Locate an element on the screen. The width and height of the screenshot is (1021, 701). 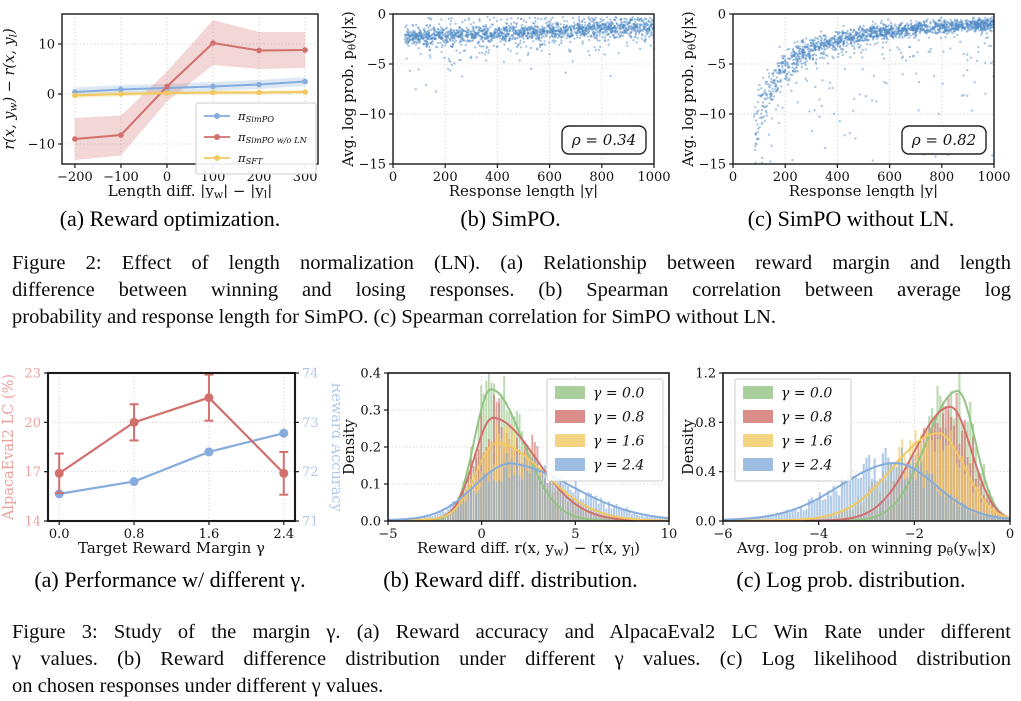
svg-text: Target Reward Margin γ is located at coordinates (171, 548).